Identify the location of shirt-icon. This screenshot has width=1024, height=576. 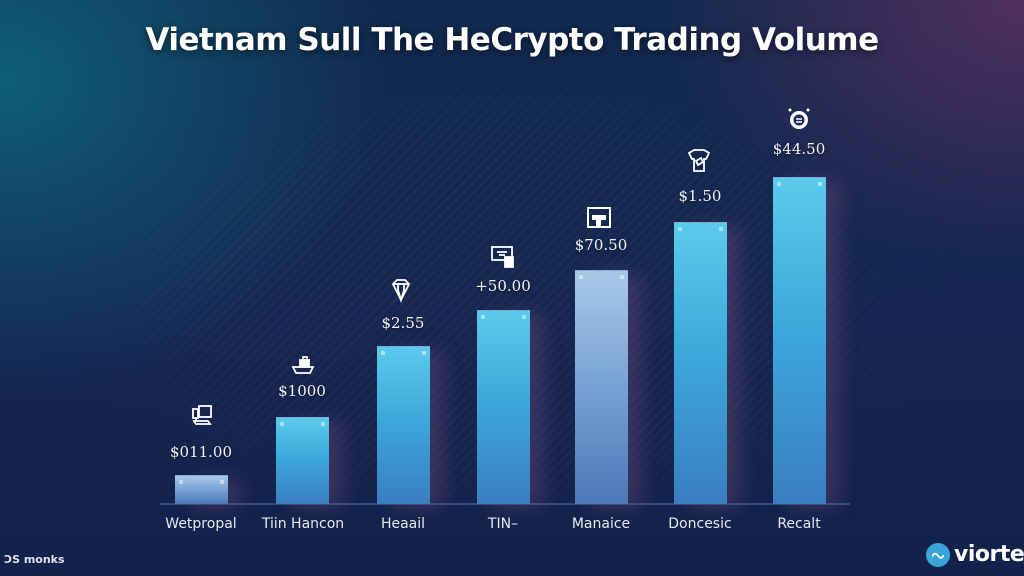
(699, 161).